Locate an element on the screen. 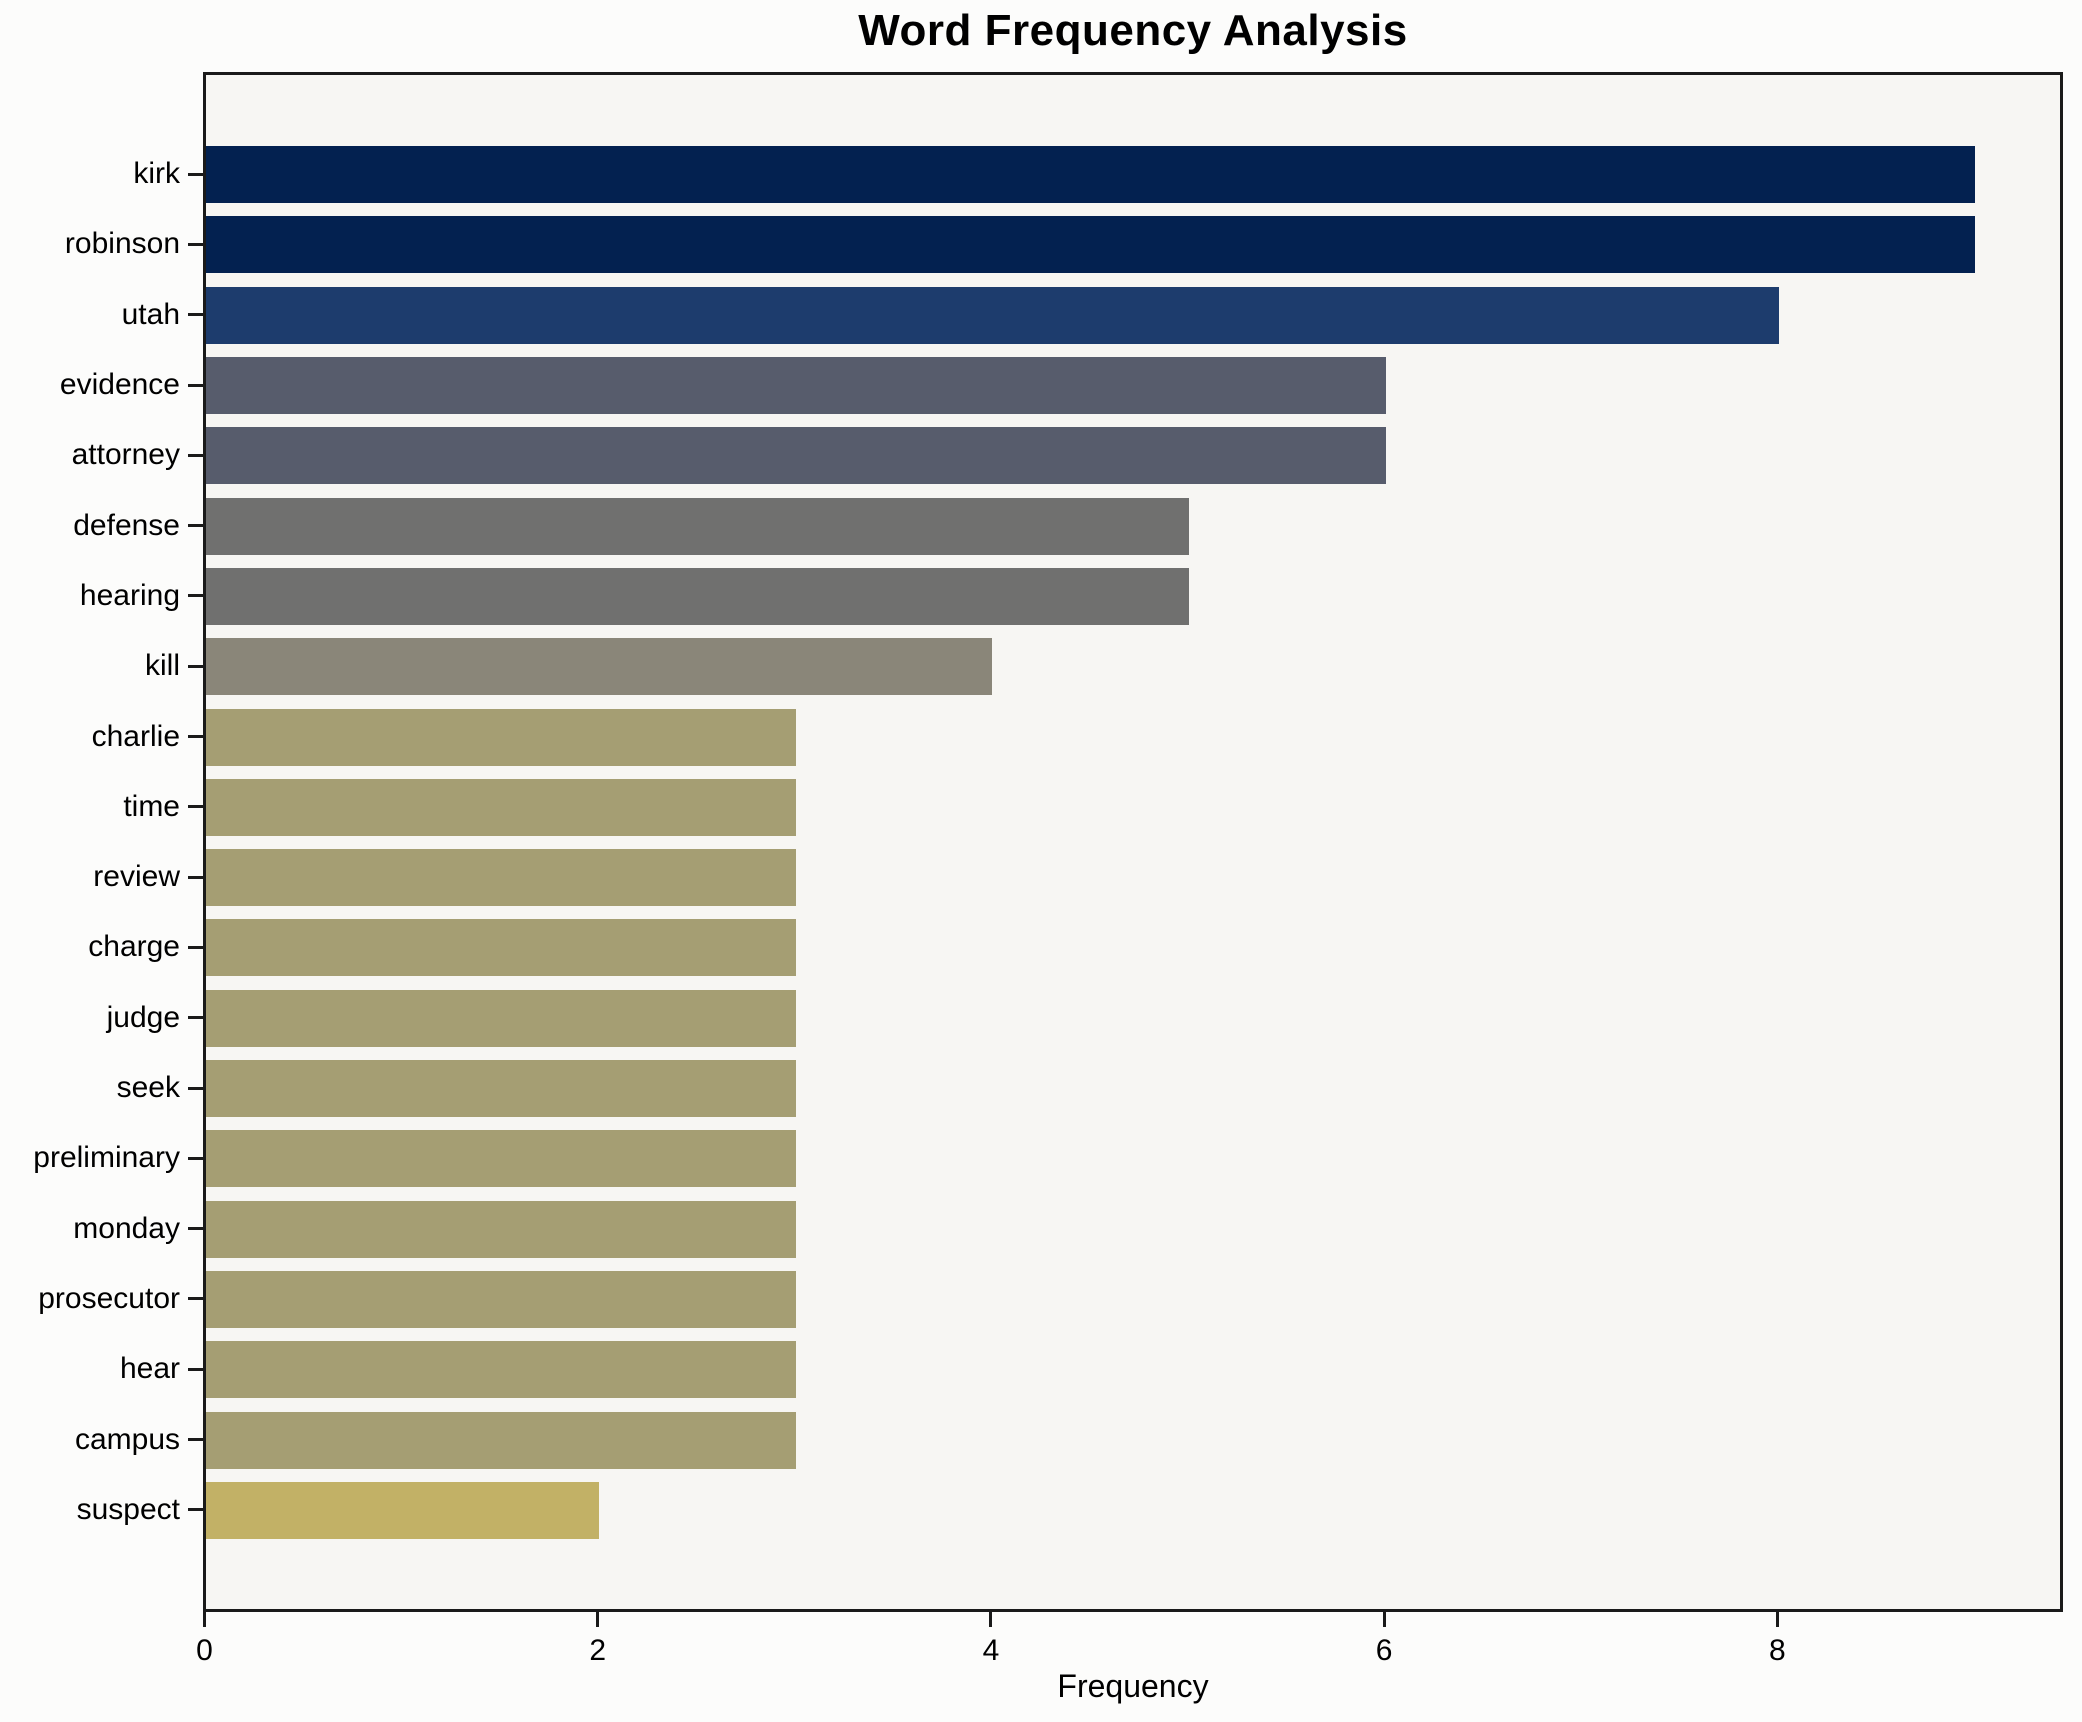 The height and width of the screenshot is (1722, 2082). y-tick-label-suspect: suspect is located at coordinates (128, 1509).